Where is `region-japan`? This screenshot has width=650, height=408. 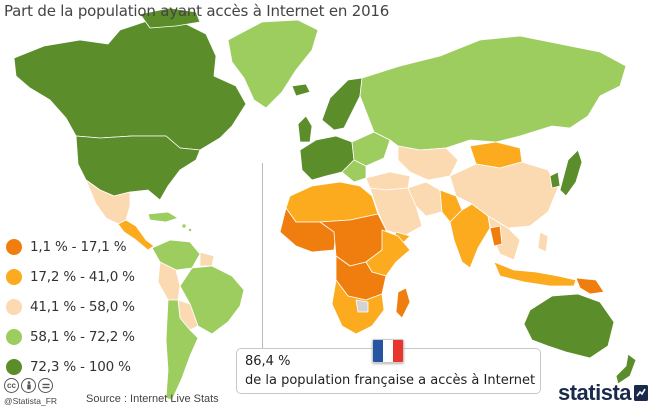 region-japan is located at coordinates (571, 173).